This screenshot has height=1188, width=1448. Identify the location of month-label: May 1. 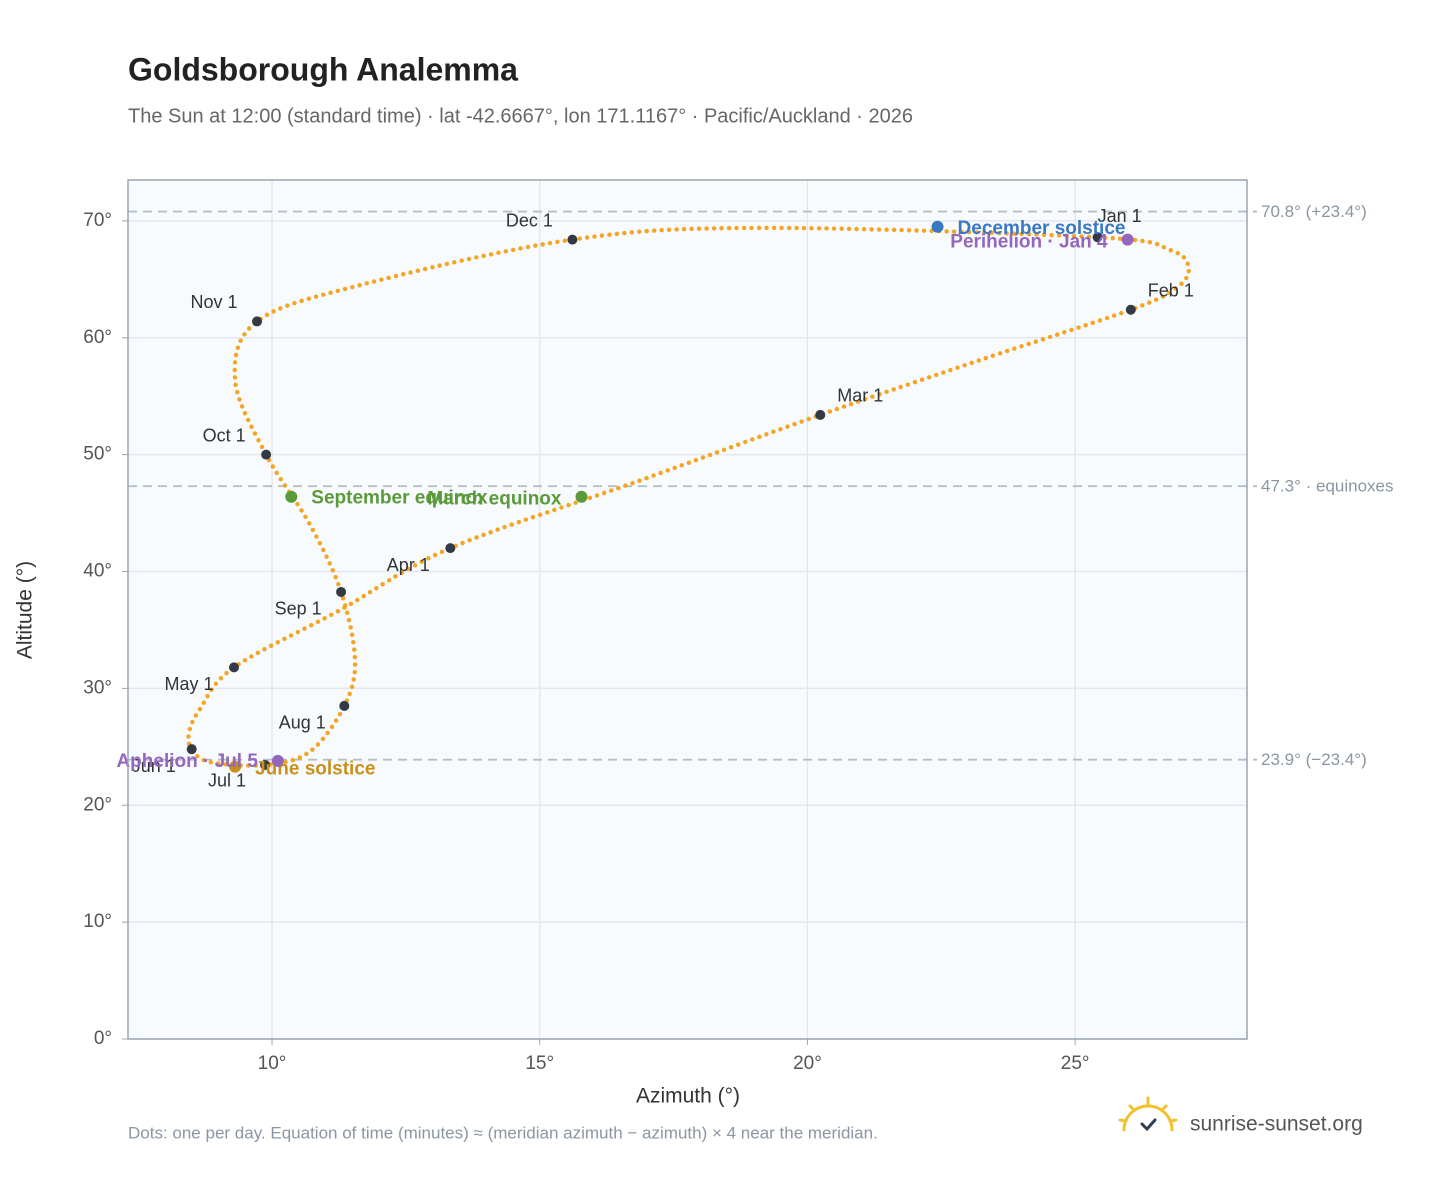
(188, 684).